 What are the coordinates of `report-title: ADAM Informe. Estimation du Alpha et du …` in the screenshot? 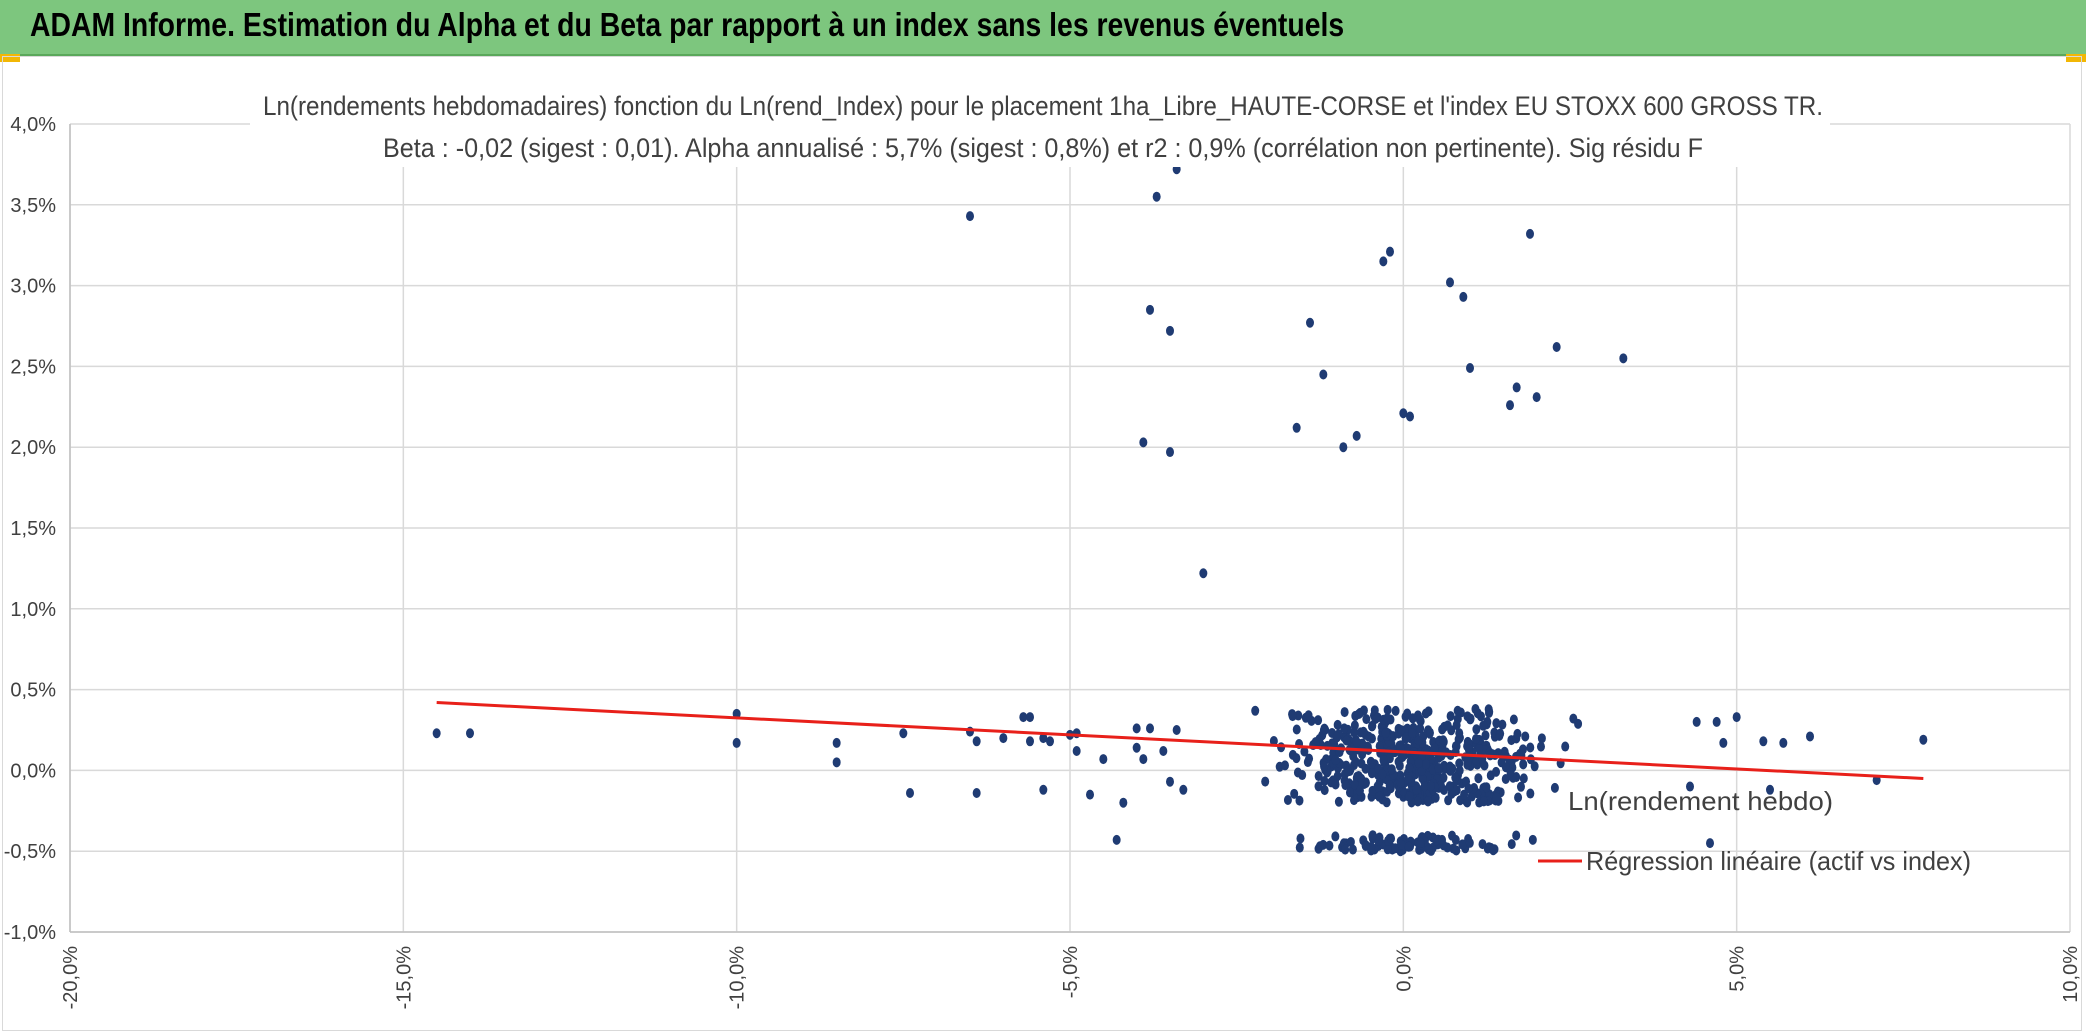 It's located at (687, 24).